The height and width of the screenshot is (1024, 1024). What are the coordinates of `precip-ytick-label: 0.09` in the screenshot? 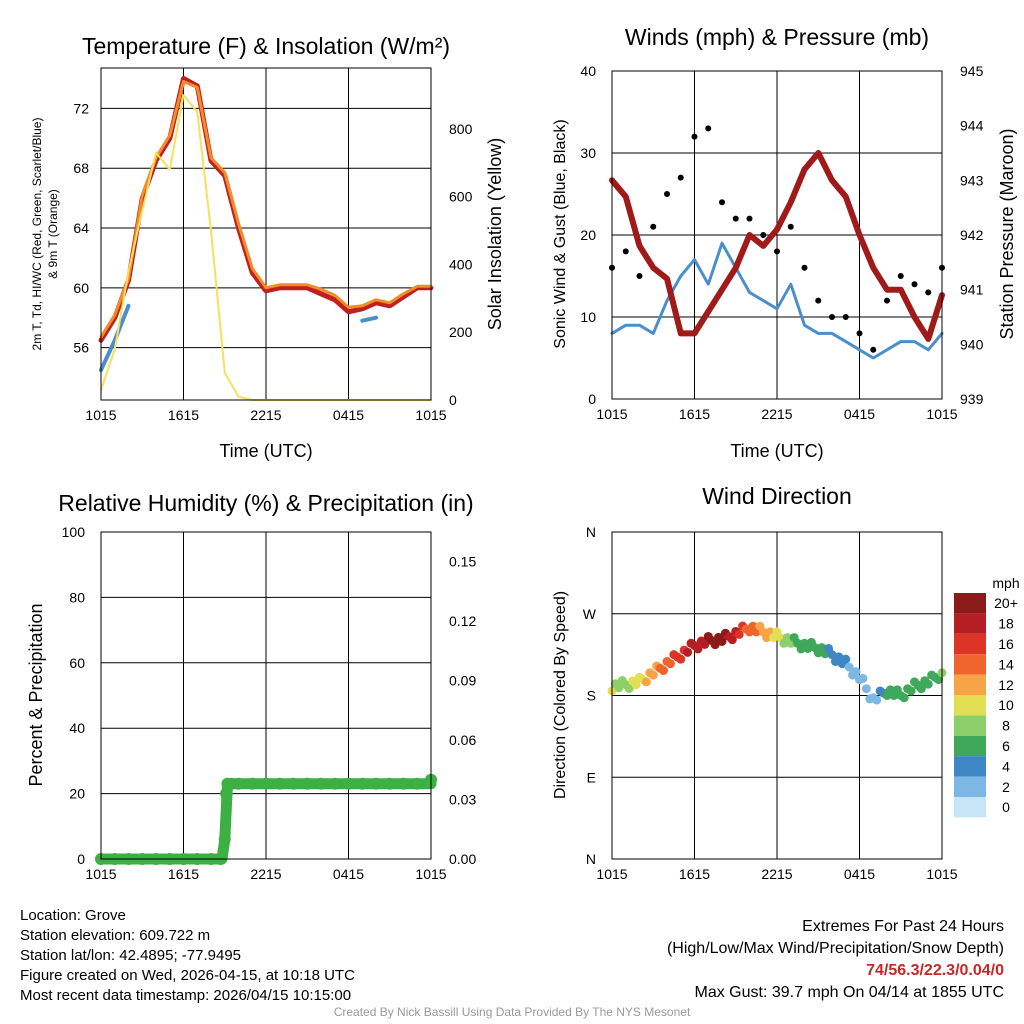 It's located at (462, 681).